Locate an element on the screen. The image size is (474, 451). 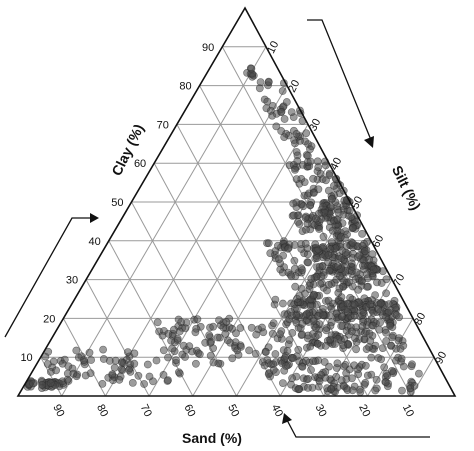
silt-tick-label: 30 is located at coordinates (315, 125).